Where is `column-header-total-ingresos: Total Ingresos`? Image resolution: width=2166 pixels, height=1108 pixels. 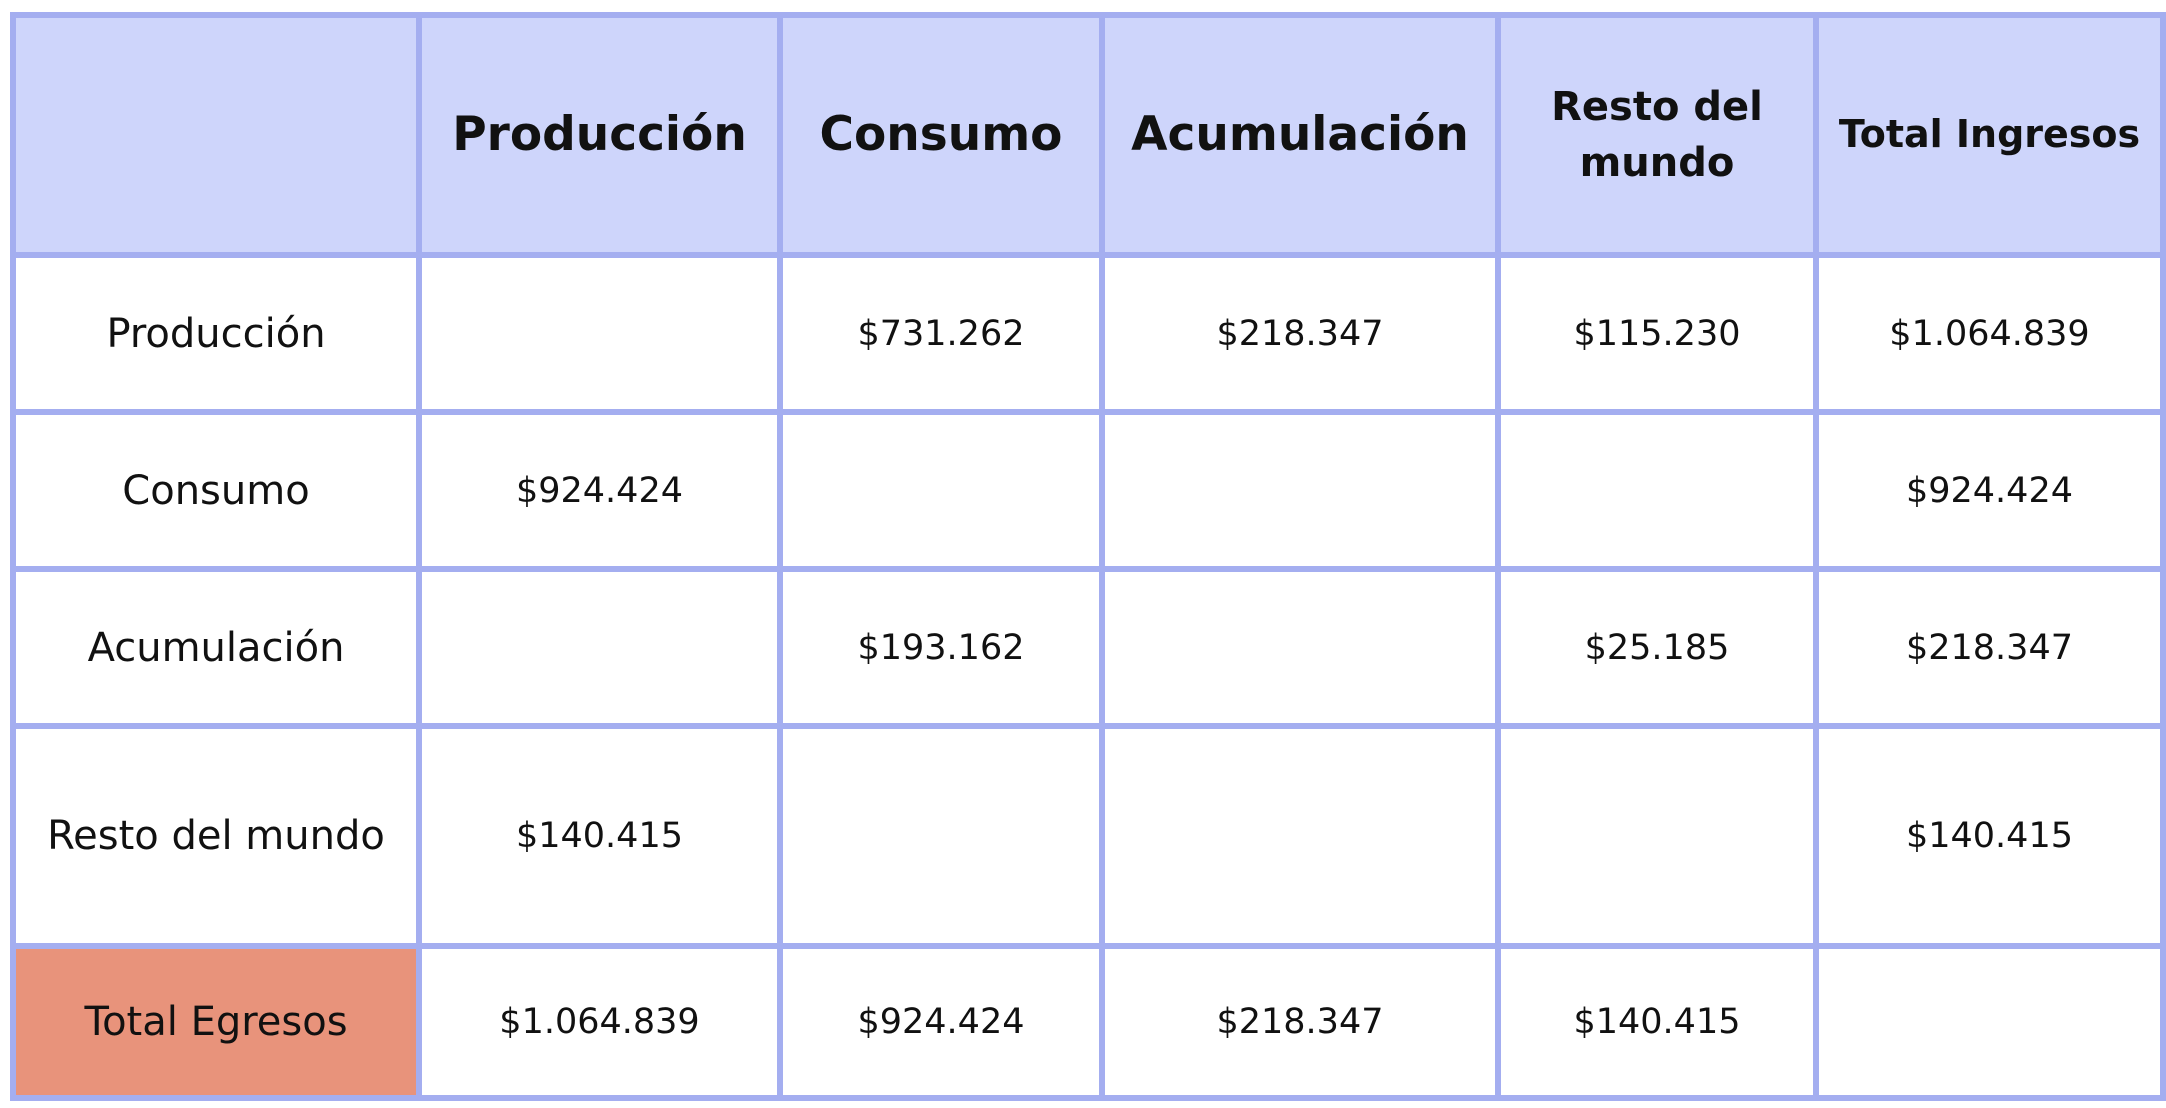 column-header-total-ingresos: Total Ingresos is located at coordinates (1989, 135).